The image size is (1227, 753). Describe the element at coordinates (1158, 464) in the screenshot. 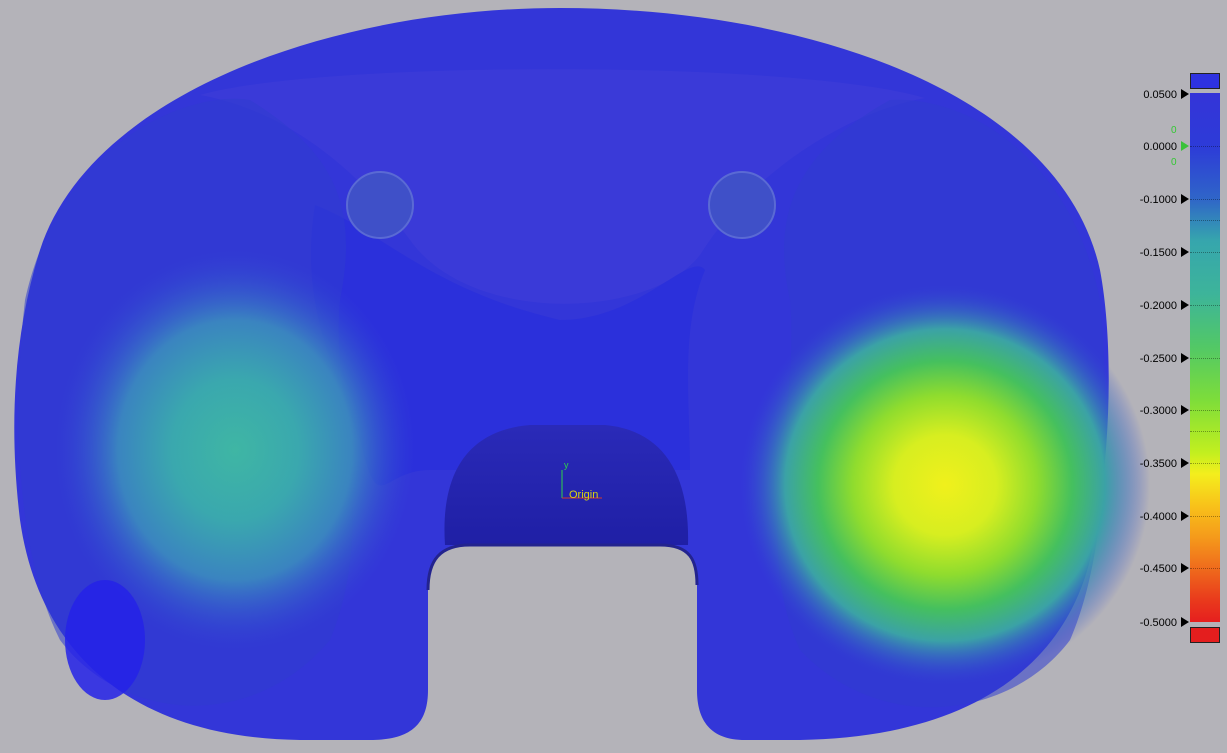

I see `scale-label: -0.3500` at that location.